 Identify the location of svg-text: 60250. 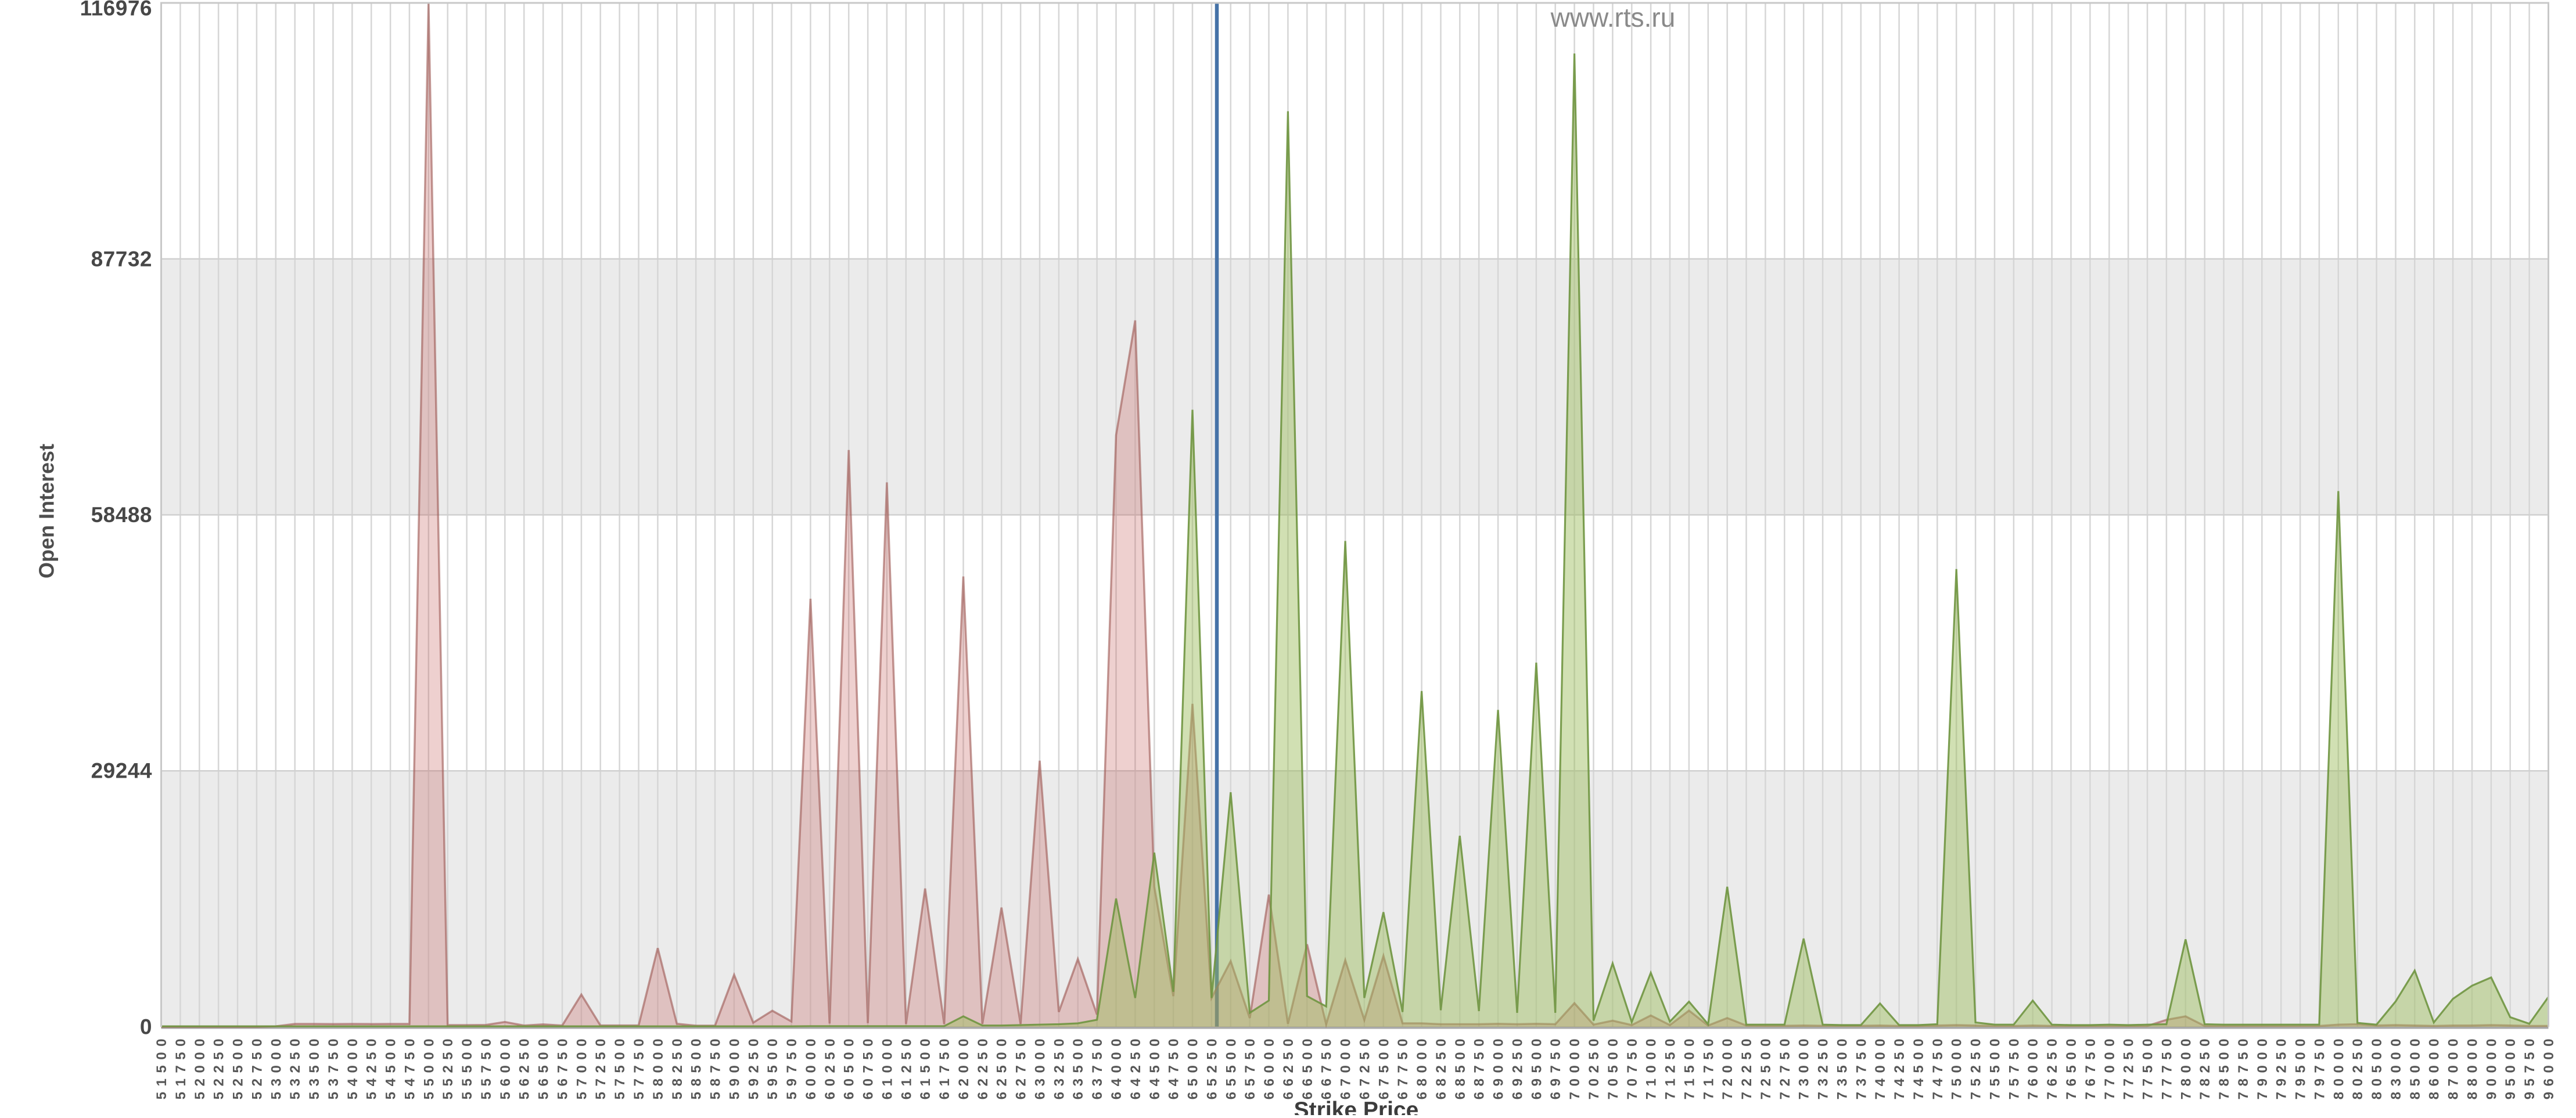
(830, 1066).